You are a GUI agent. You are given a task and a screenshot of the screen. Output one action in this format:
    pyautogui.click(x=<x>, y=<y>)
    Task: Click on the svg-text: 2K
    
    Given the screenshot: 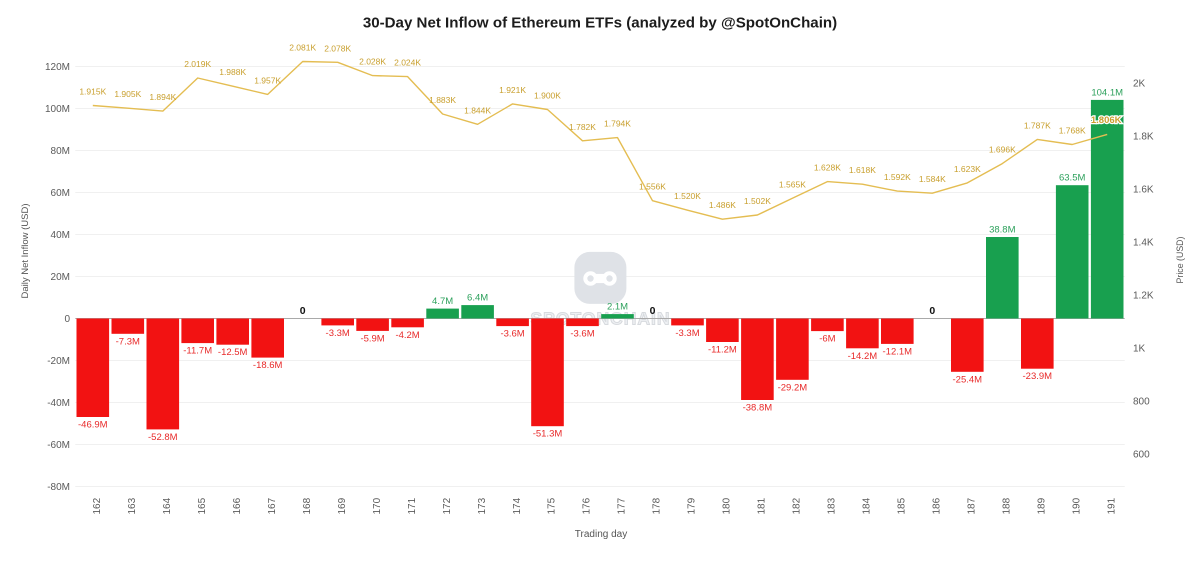 What is the action you would take?
    pyautogui.click(x=1139, y=84)
    